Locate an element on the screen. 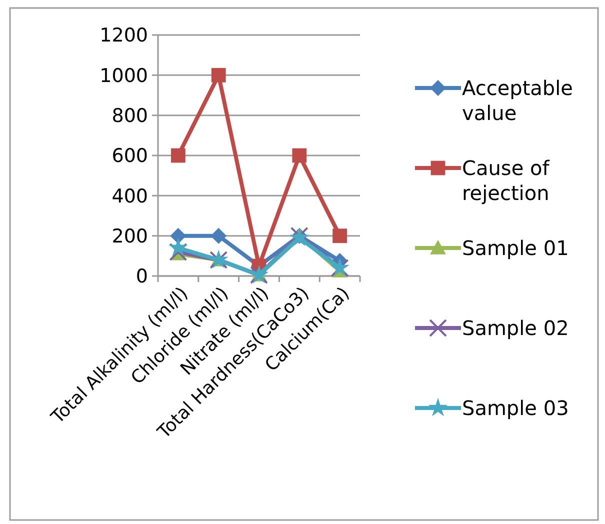 This screenshot has width=605, height=524. y-tick-label: 1000 is located at coordinates (124, 75).